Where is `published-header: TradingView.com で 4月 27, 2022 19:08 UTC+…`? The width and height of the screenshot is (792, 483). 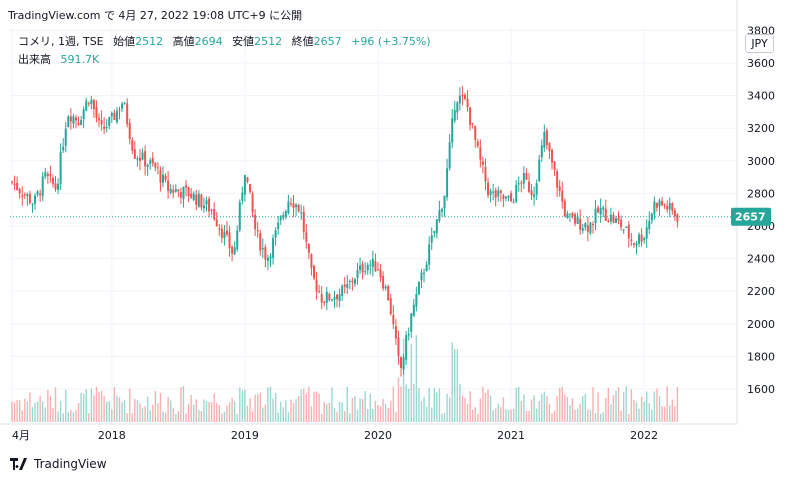 published-header: TradingView.com で 4月 27, 2022 19:08 UTC+… is located at coordinates (155, 15).